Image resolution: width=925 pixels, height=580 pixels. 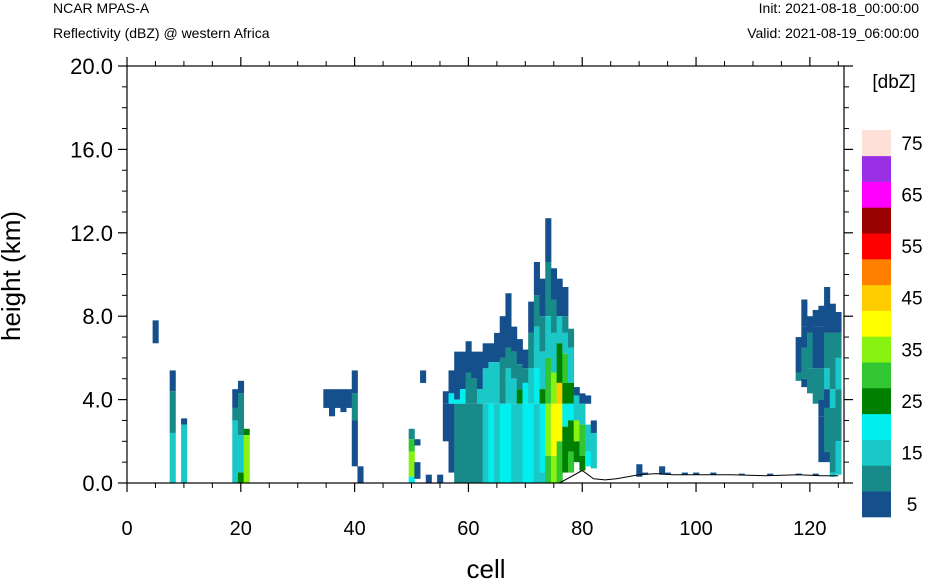 What do you see at coordinates (911, 247) in the screenshot?
I see `colorbar-label: 55` at bounding box center [911, 247].